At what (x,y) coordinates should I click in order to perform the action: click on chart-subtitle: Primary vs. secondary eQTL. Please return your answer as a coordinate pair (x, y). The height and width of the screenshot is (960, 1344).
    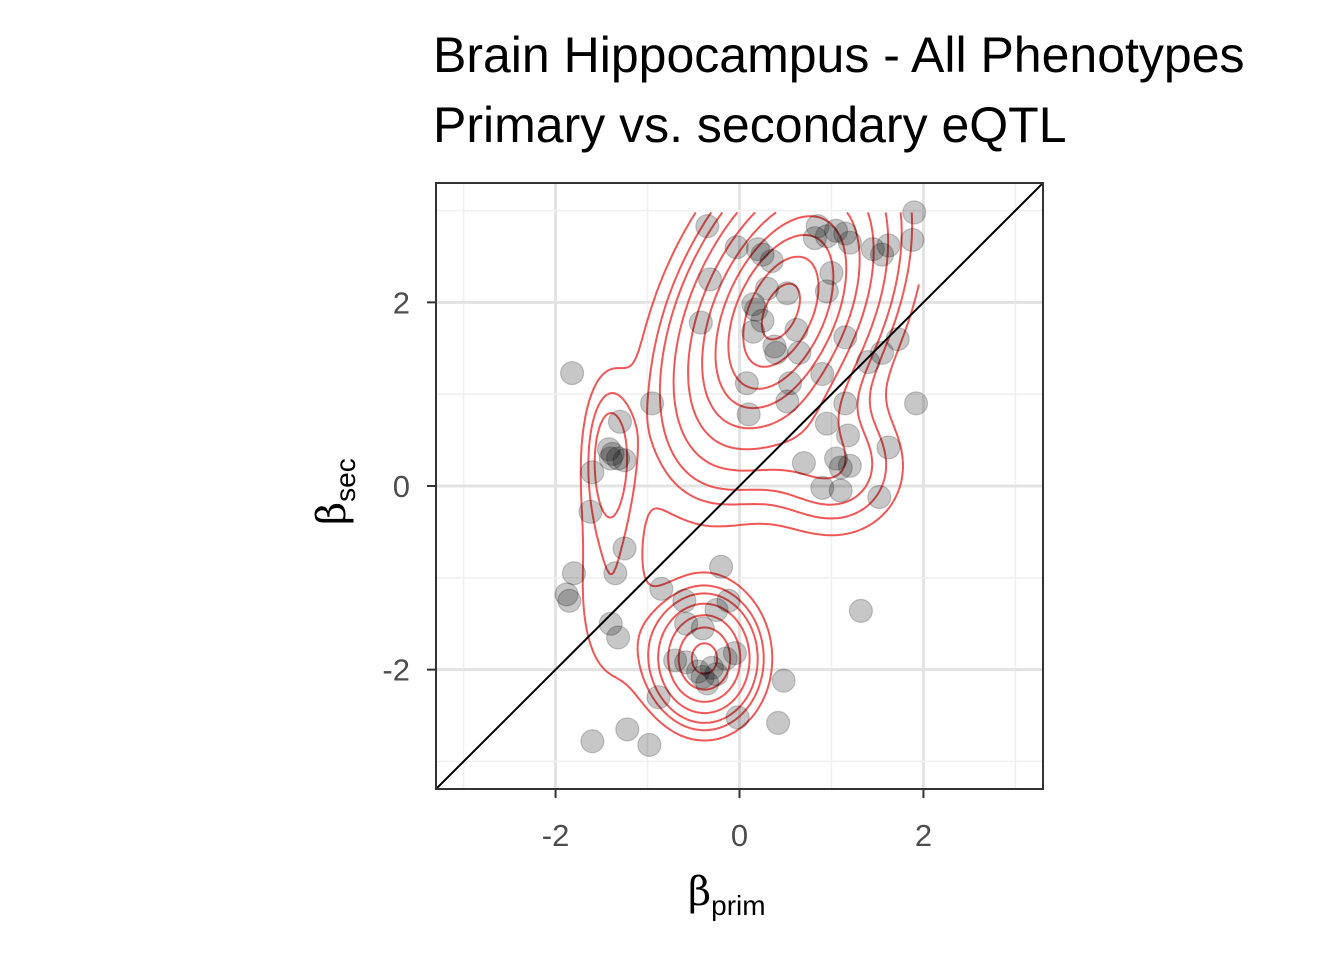
    Looking at the image, I should click on (750, 125).